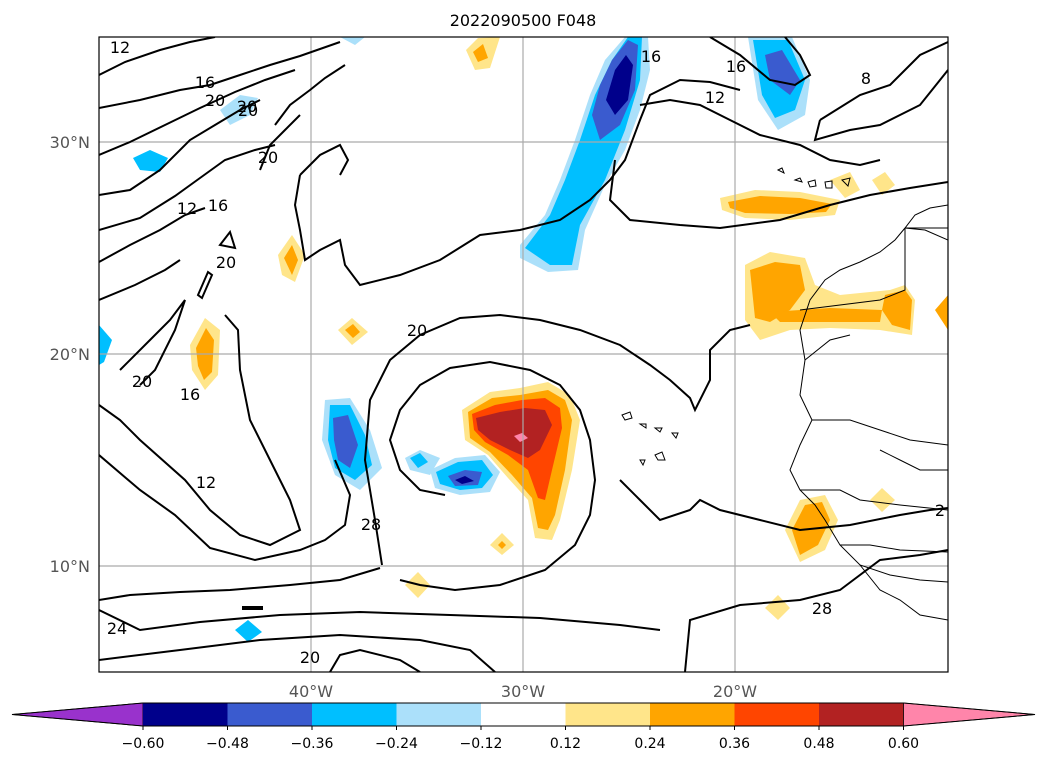 Image resolution: width=1047 pixels, height=765 pixels. I want to click on cape-verde-islands, so click(650, 439).